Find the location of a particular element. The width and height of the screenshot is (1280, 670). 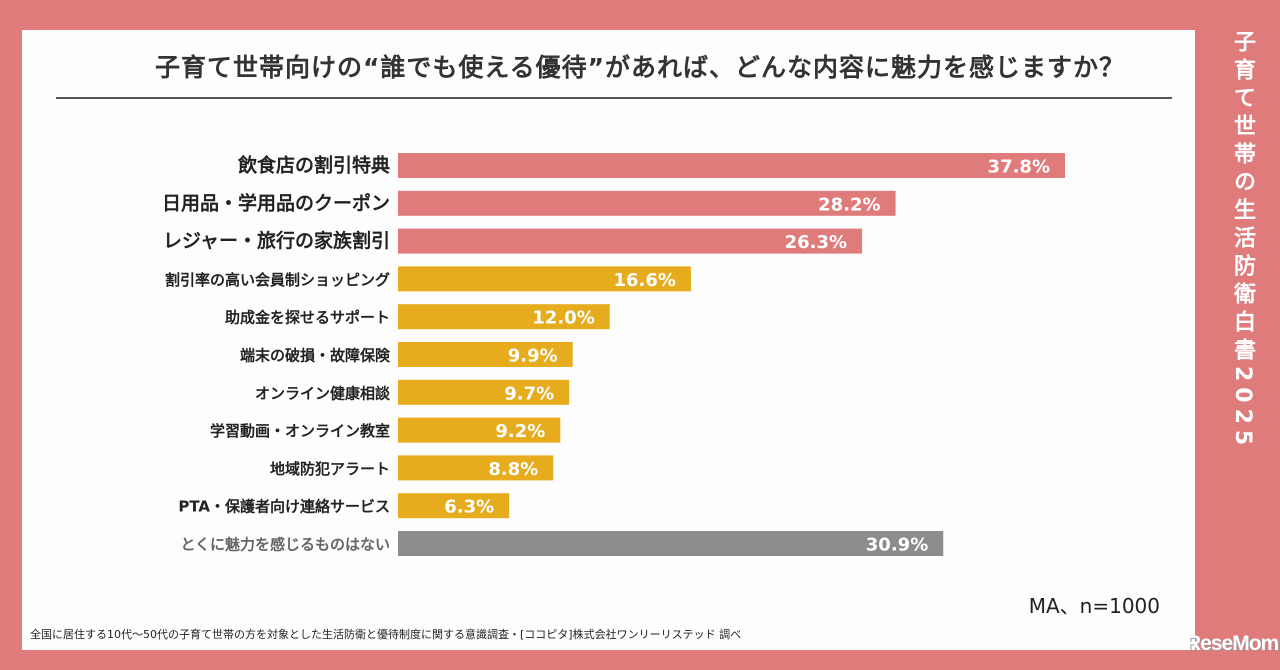

category-label: PTA・保護者向け連絡サービス is located at coordinates (284, 507).